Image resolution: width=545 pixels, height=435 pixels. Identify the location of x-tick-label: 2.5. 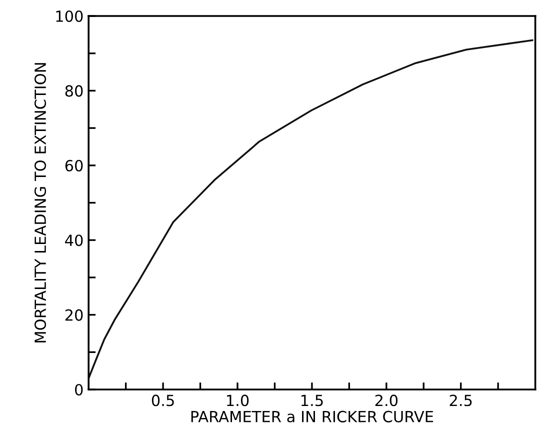
(461, 400).